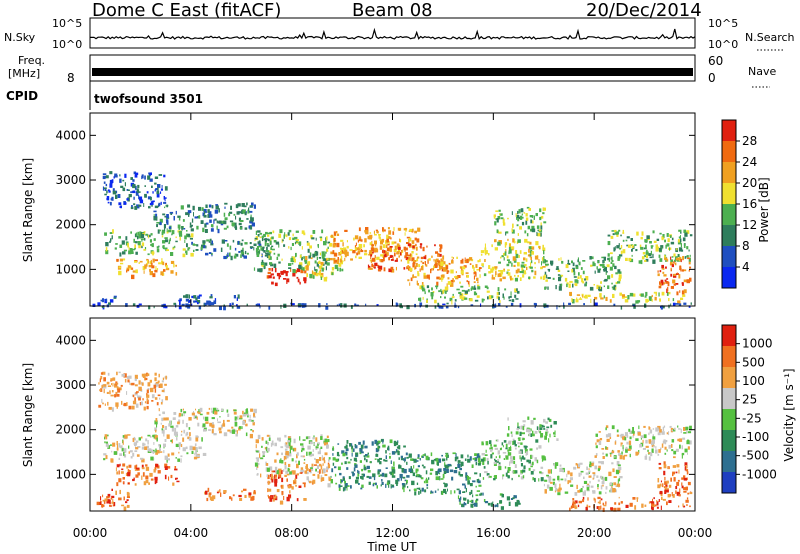 The height and width of the screenshot is (554, 800). Describe the element at coordinates (789, 414) in the screenshot. I see `velocity-colorbar-label: Velocity [m s⁻¹]` at that location.